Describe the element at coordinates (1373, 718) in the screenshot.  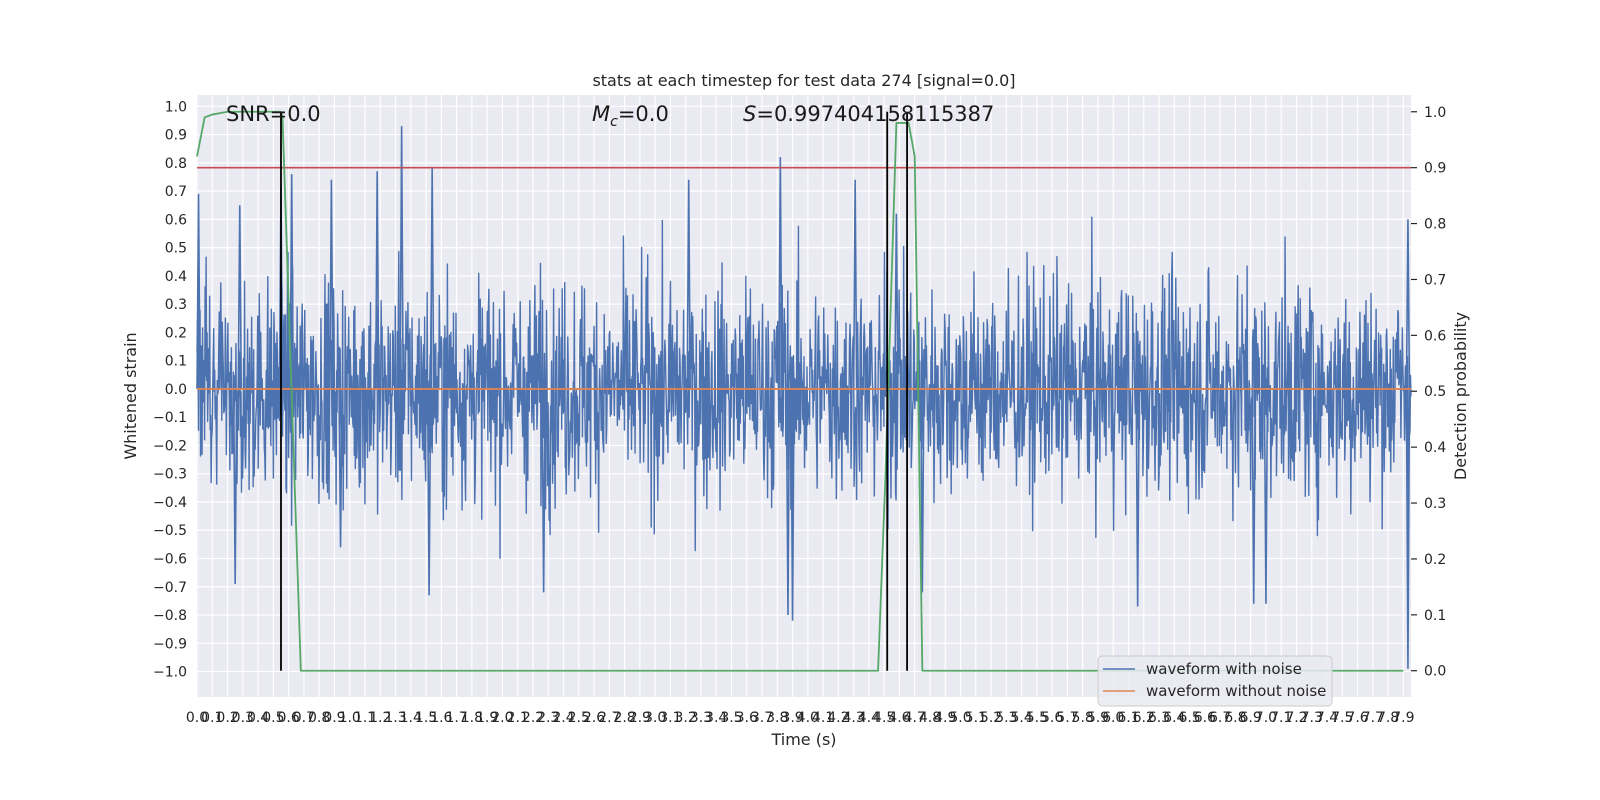
I see `x-tick-label: 7.7` at that location.